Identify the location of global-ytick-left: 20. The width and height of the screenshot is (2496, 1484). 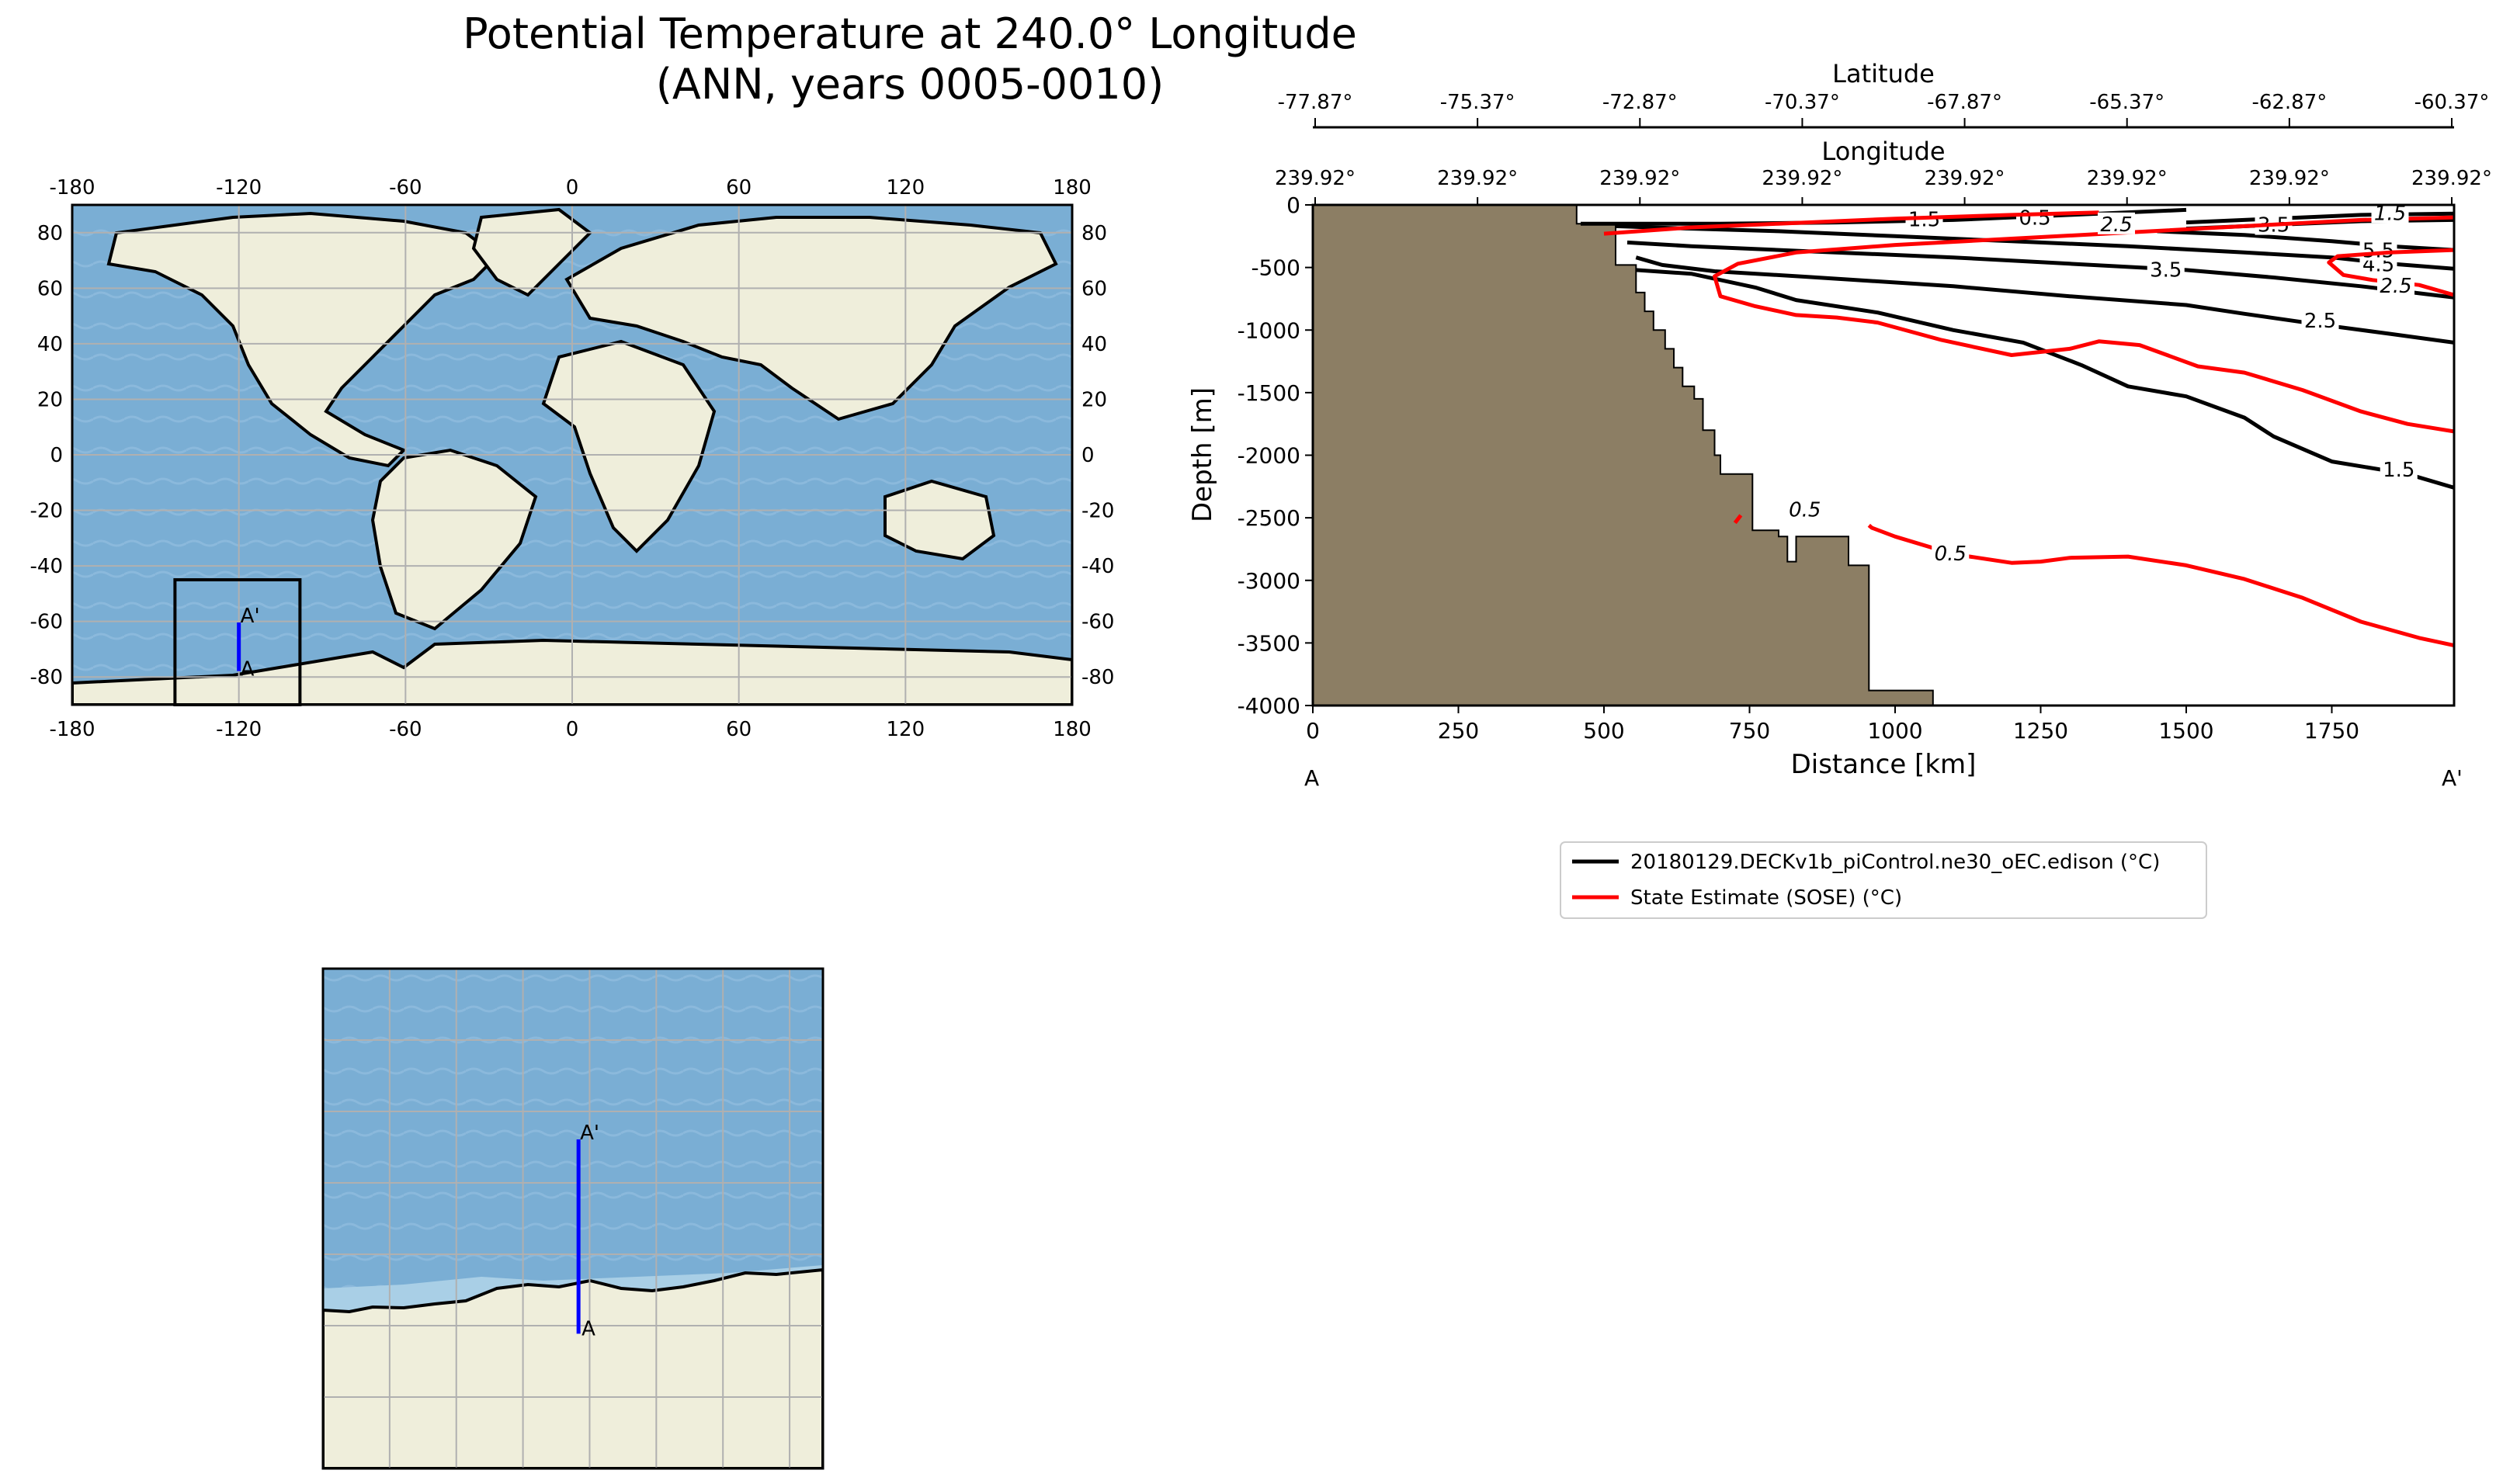
(50, 399).